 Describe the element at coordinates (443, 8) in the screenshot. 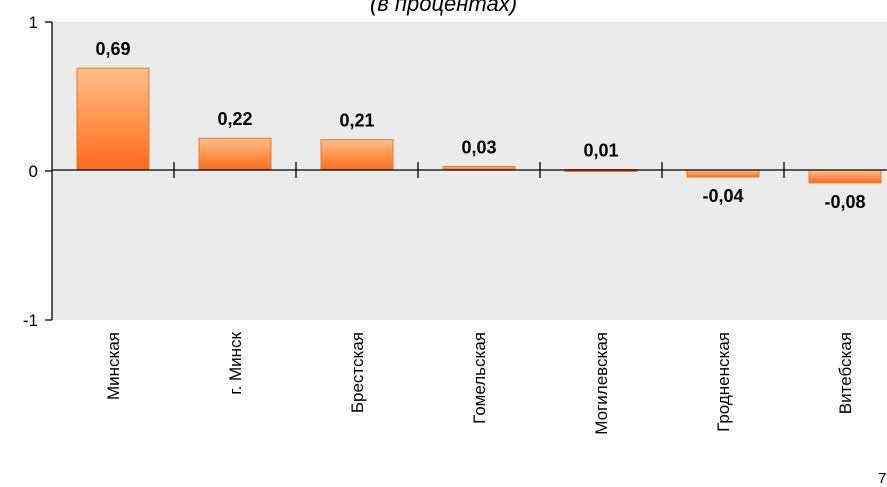

I see `chart-subtitle: (в процентах)` at that location.